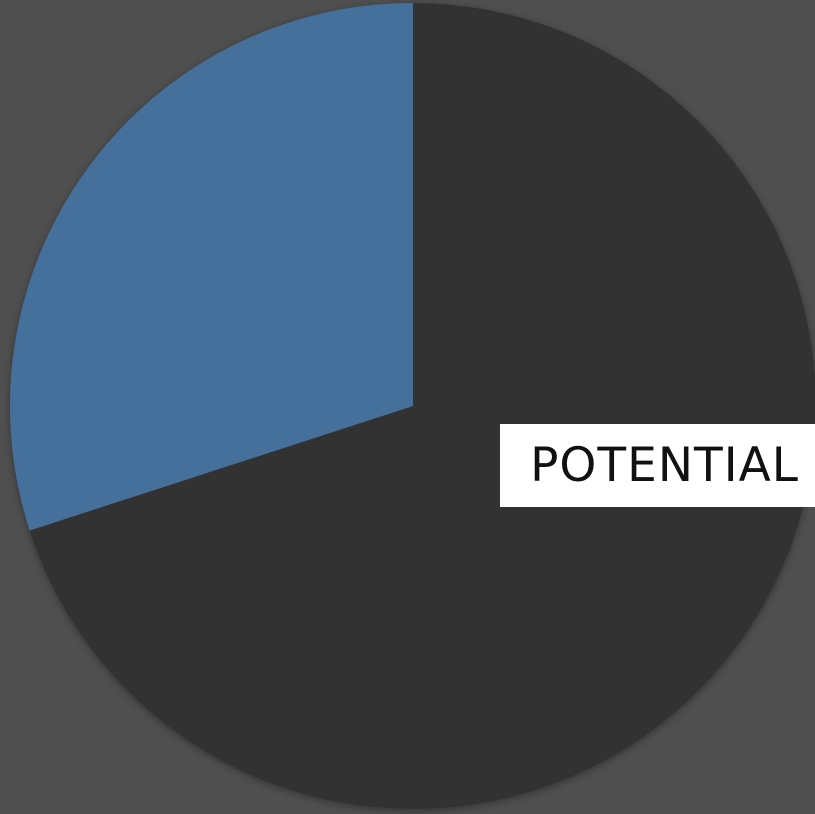 The image size is (815, 814). I want to click on potential-label: POTENTIAL, so click(657, 465).